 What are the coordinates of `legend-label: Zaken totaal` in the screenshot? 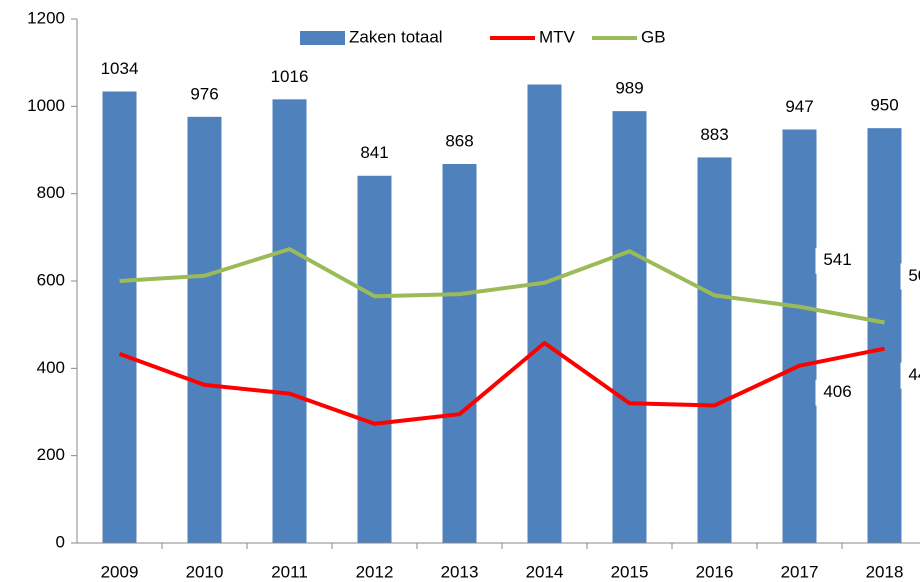 It's located at (396, 36).